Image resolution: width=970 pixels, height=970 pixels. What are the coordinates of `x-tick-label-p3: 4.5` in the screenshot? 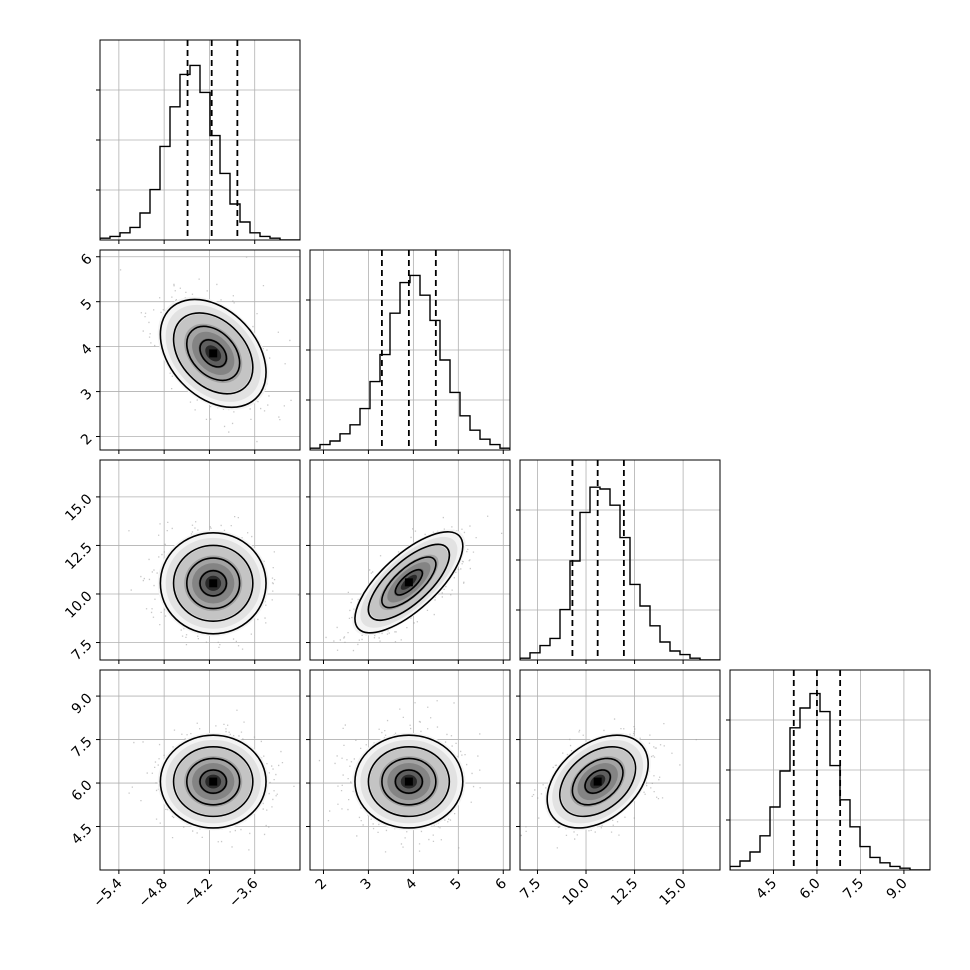 It's located at (766, 889).